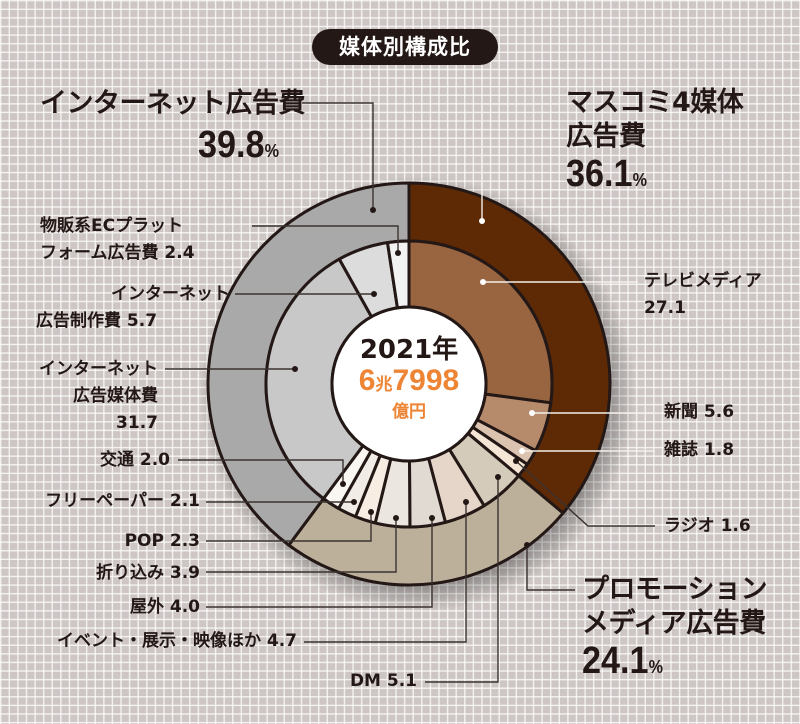 Image resolution: width=800 pixels, height=724 pixels. I want to click on label-newspaper: 新聞 5.6, so click(699, 412).